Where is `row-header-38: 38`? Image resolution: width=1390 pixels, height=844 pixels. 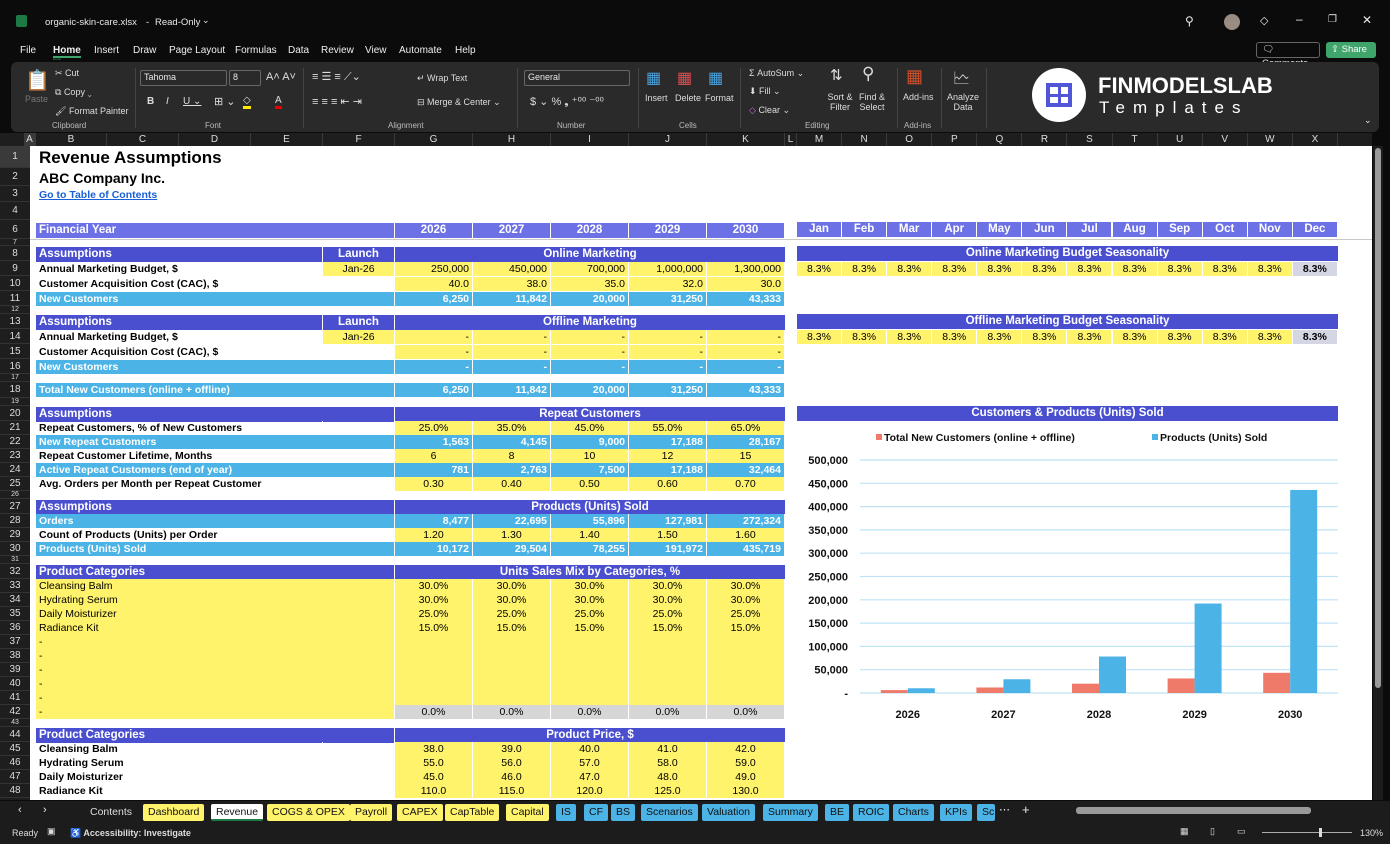
row-header-38: 38 is located at coordinates (15, 656).